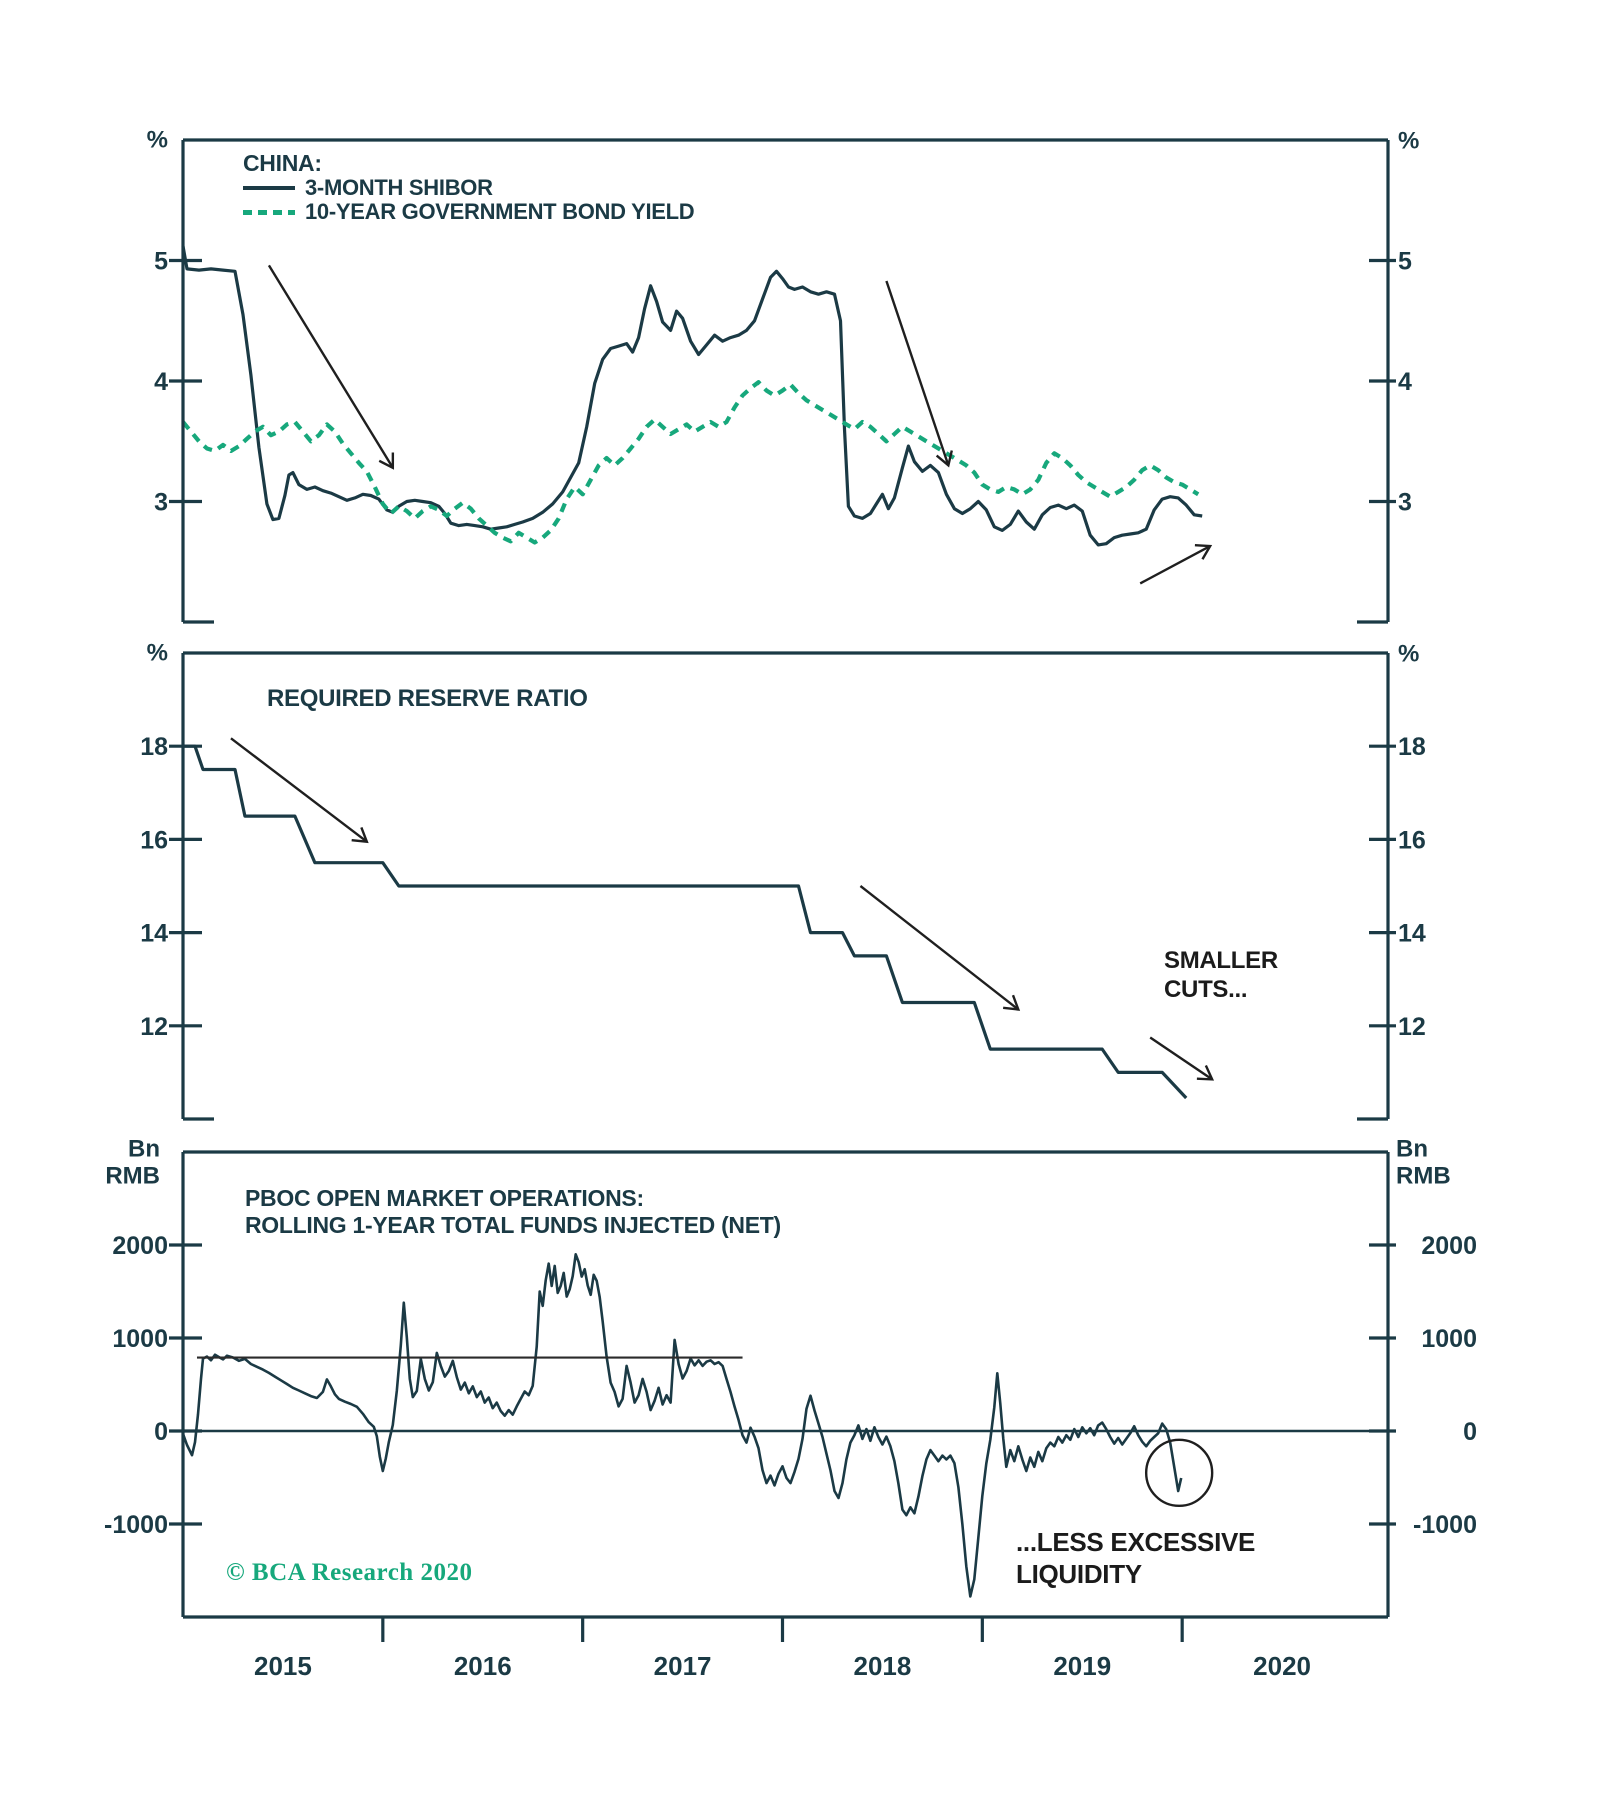 The height and width of the screenshot is (1796, 1600). I want to click on y-tick-label-left: 3, so click(161, 503).